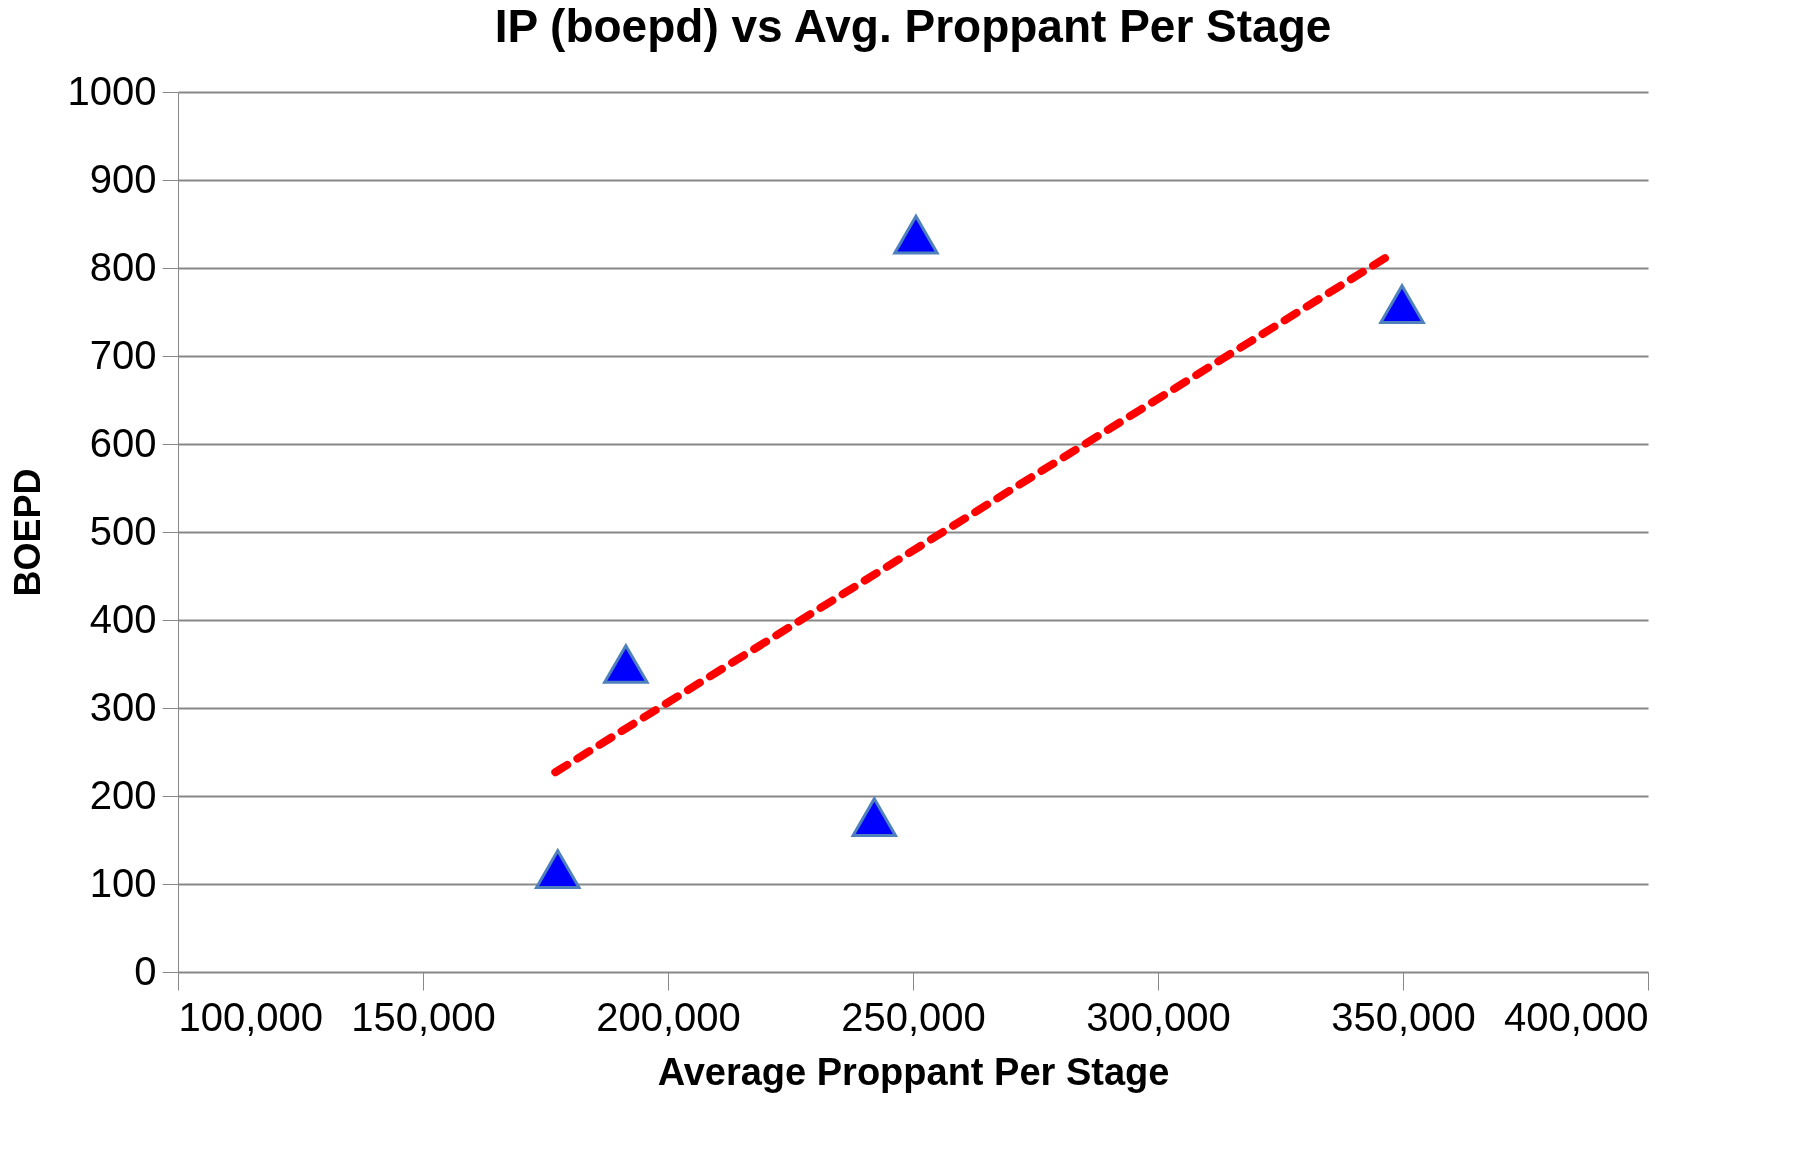 This screenshot has height=1155, width=1818. What do you see at coordinates (913, 1016) in the screenshot?
I see `x-tick-label: 250,000` at bounding box center [913, 1016].